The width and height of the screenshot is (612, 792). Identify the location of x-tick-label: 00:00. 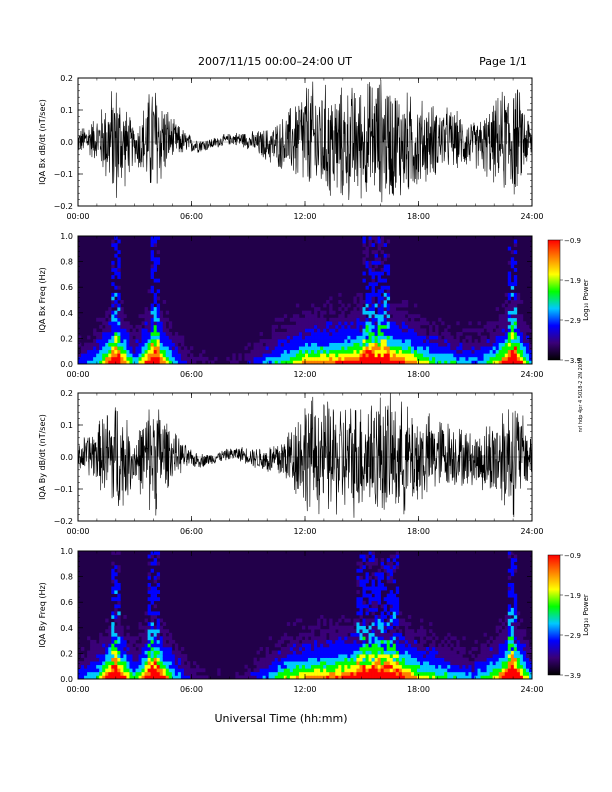
(77, 216).